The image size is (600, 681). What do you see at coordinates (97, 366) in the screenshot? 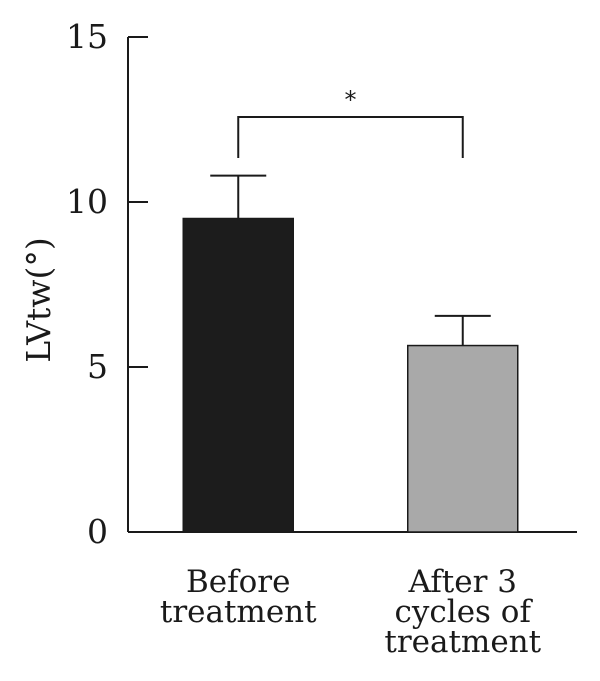
I see `y-tick-label: 5` at bounding box center [97, 366].